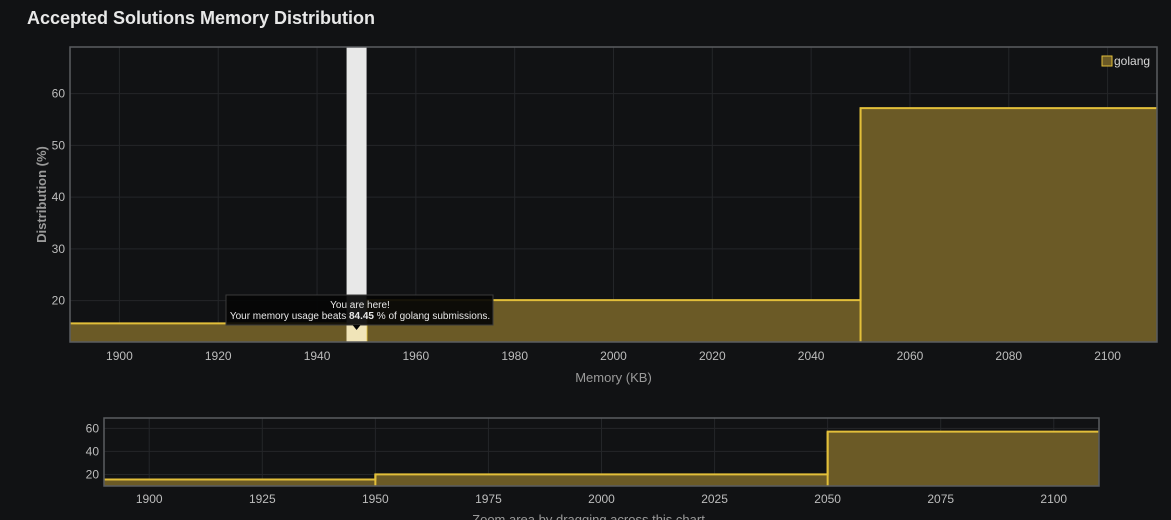 This screenshot has height=520, width=1171. Describe the element at coordinates (910, 356) in the screenshot. I see `x-tick-label: 2060` at that location.